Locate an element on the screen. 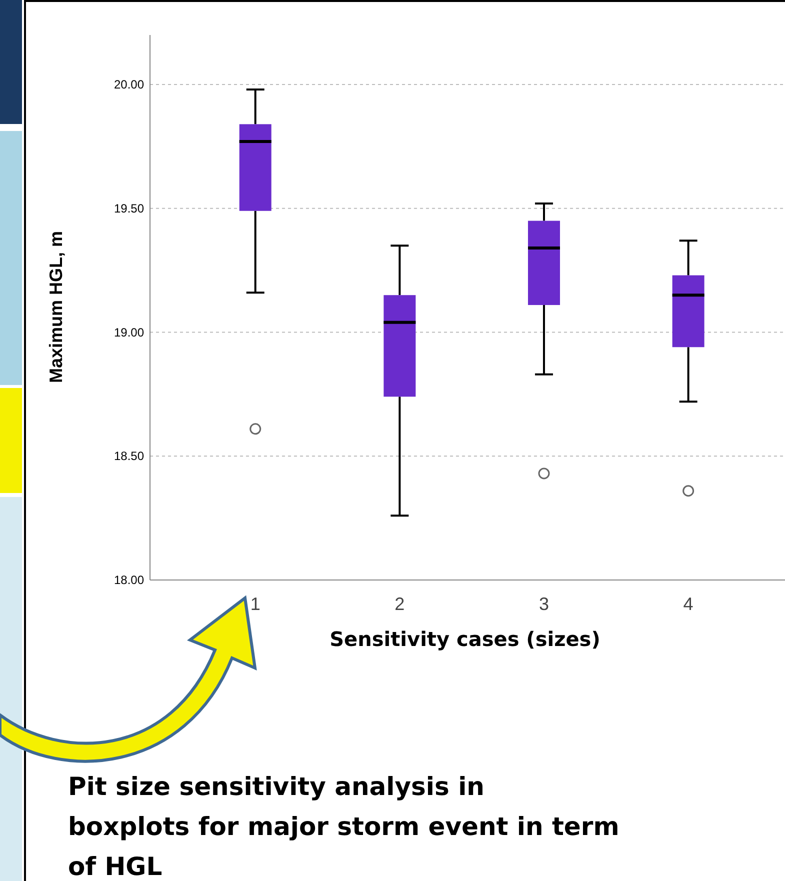 Image resolution: width=785 pixels, height=881 pixels. x-tick-label: 1 is located at coordinates (255, 604).